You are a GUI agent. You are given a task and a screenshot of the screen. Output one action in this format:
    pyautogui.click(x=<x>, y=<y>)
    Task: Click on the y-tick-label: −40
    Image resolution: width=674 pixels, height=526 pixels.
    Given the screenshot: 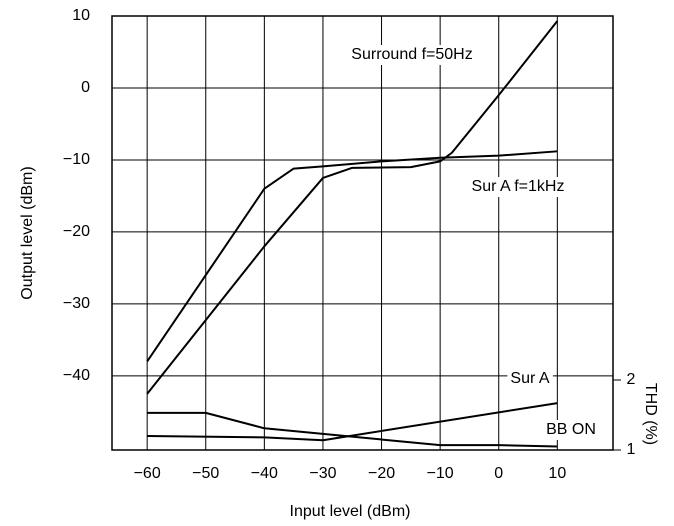 What is the action you would take?
    pyautogui.click(x=76, y=375)
    